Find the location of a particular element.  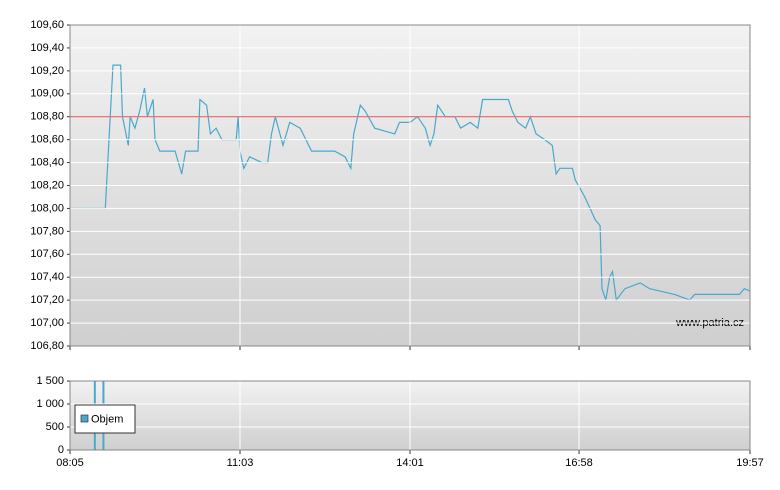

y-tick-label: 109,20 is located at coordinates (47, 71).